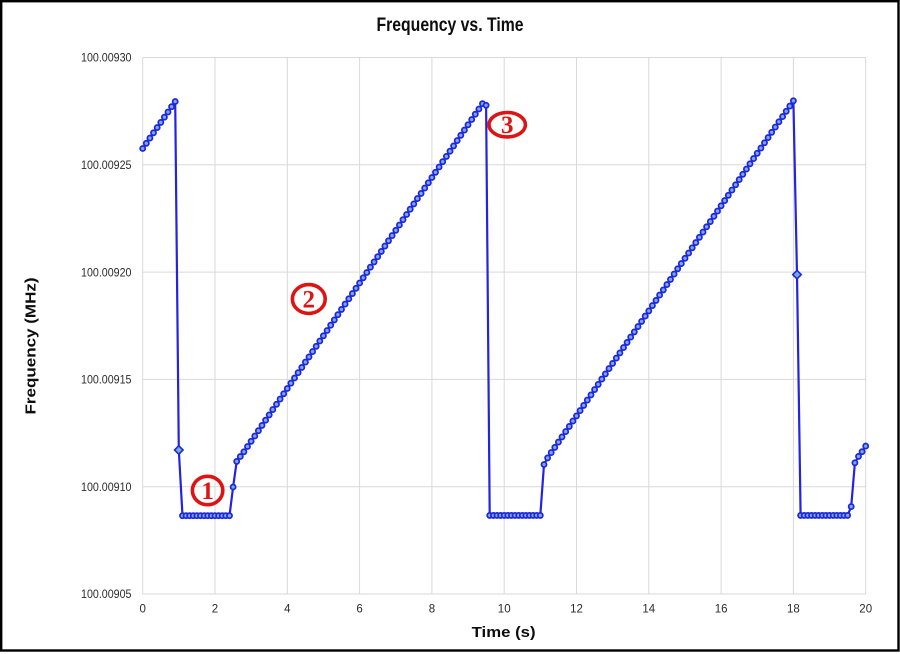 This screenshot has height=654, width=900. I want to click on svg-text: 100.00910, so click(106, 488).